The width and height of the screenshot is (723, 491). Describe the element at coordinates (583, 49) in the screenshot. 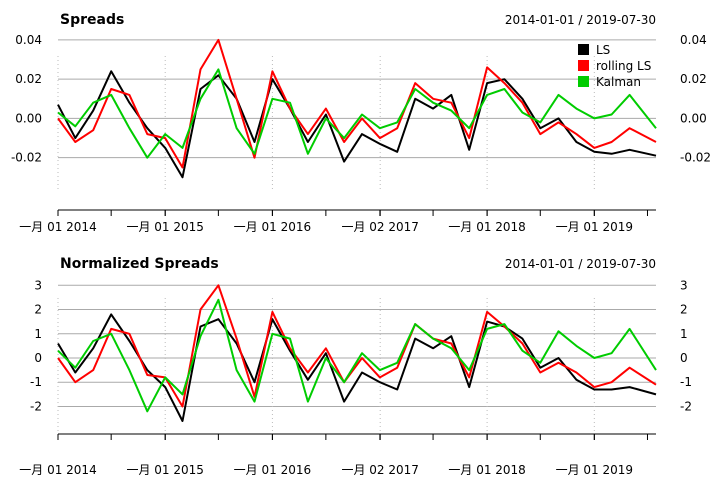

I see `legend-swatch-ls` at that location.